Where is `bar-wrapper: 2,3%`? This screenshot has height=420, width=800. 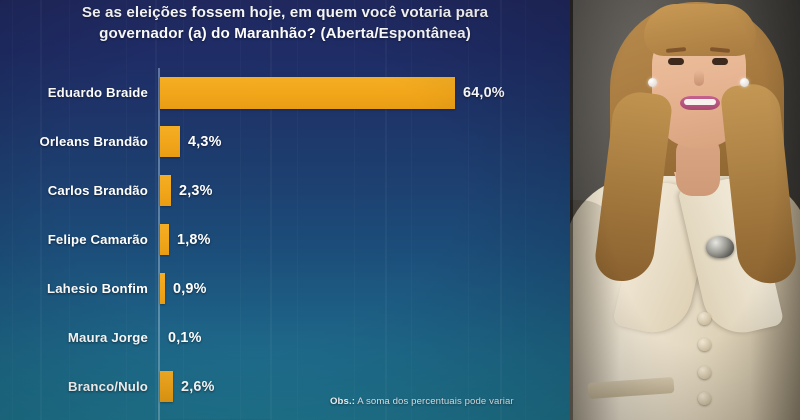 bar-wrapper: 2,3% is located at coordinates (186, 190).